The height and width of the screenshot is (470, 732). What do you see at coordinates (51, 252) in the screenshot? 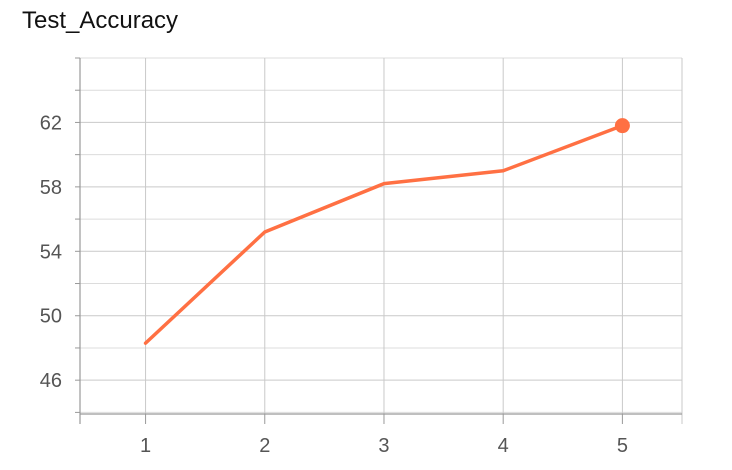
I see `y-tick-label: 54` at bounding box center [51, 252].